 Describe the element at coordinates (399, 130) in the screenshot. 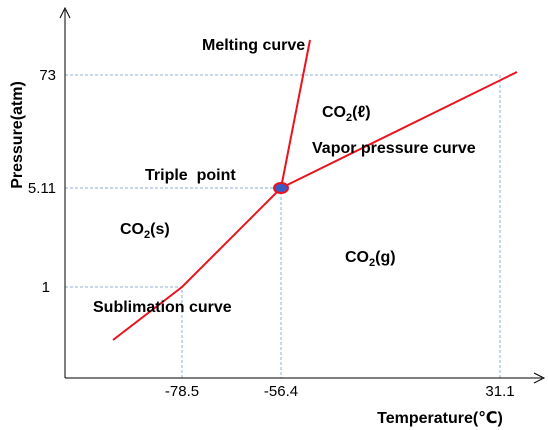

I see `vapor-pressure-curve` at that location.